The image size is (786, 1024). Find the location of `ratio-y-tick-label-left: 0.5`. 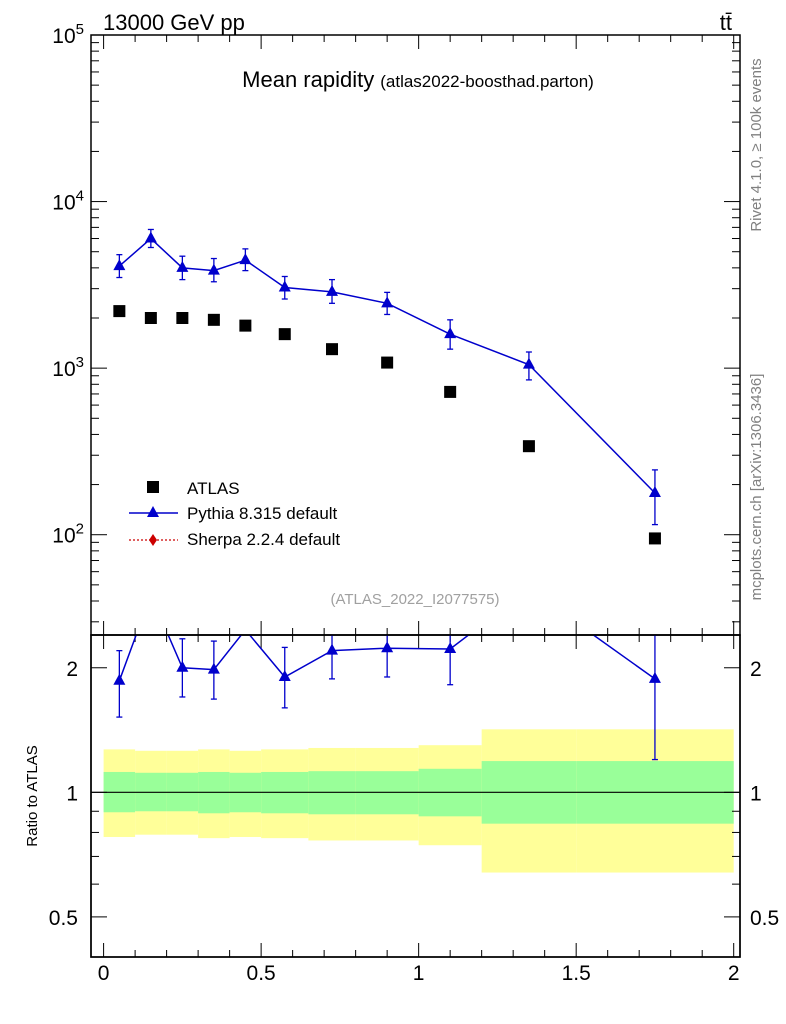

ratio-y-tick-label-left: 0.5 is located at coordinates (63, 918).